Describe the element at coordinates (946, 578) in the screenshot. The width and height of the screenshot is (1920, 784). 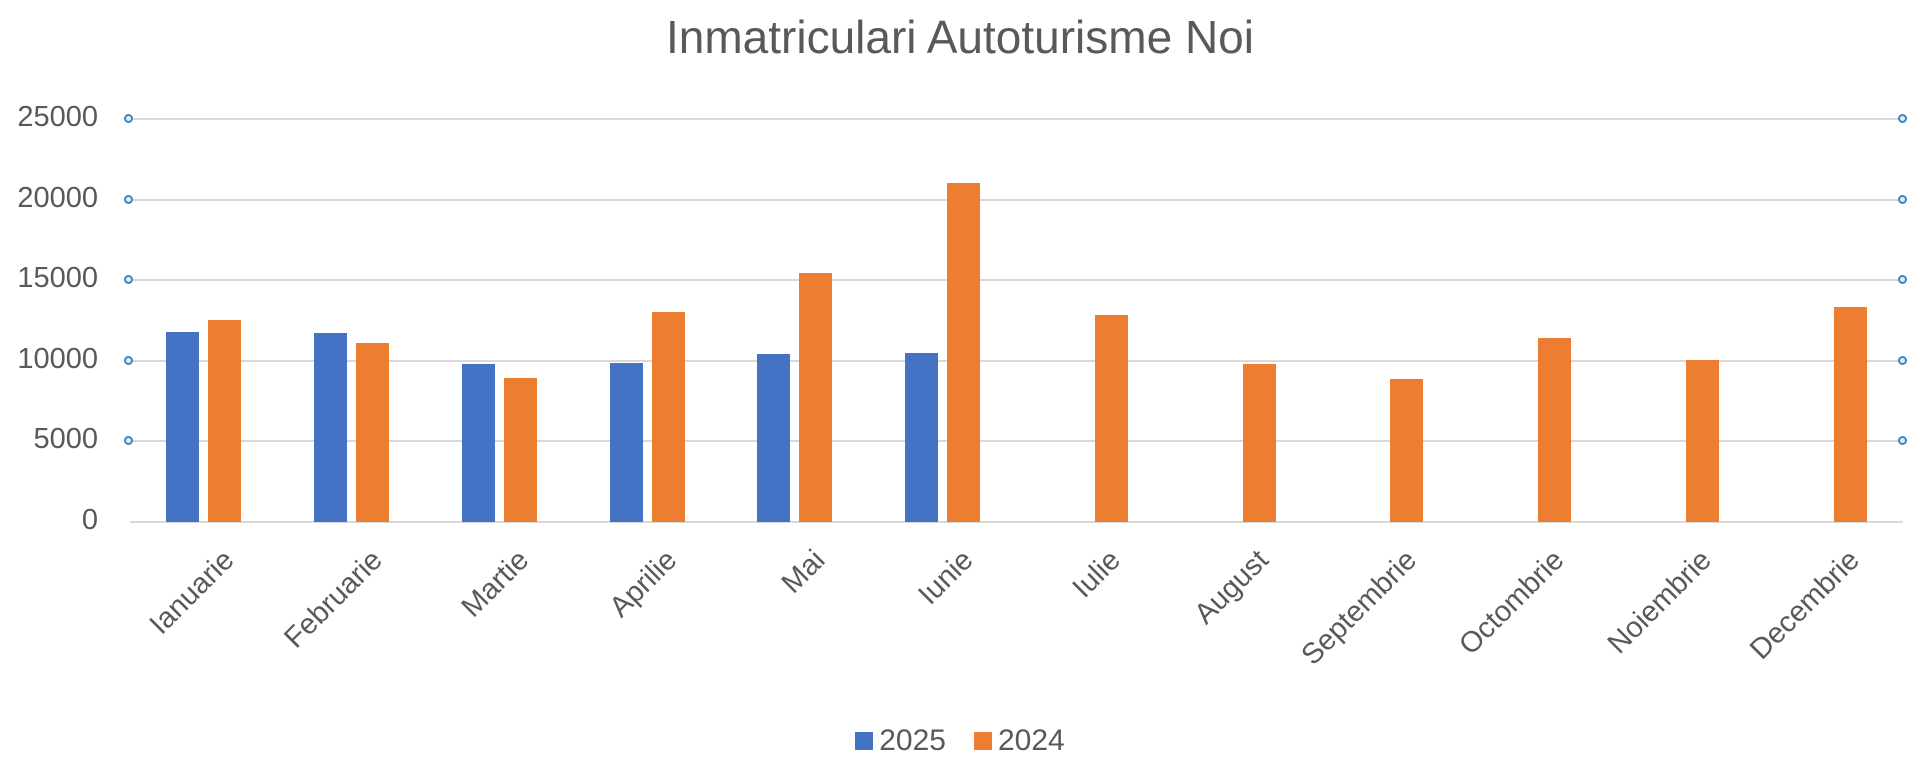
I see `x-tick-label: Iunie` at that location.